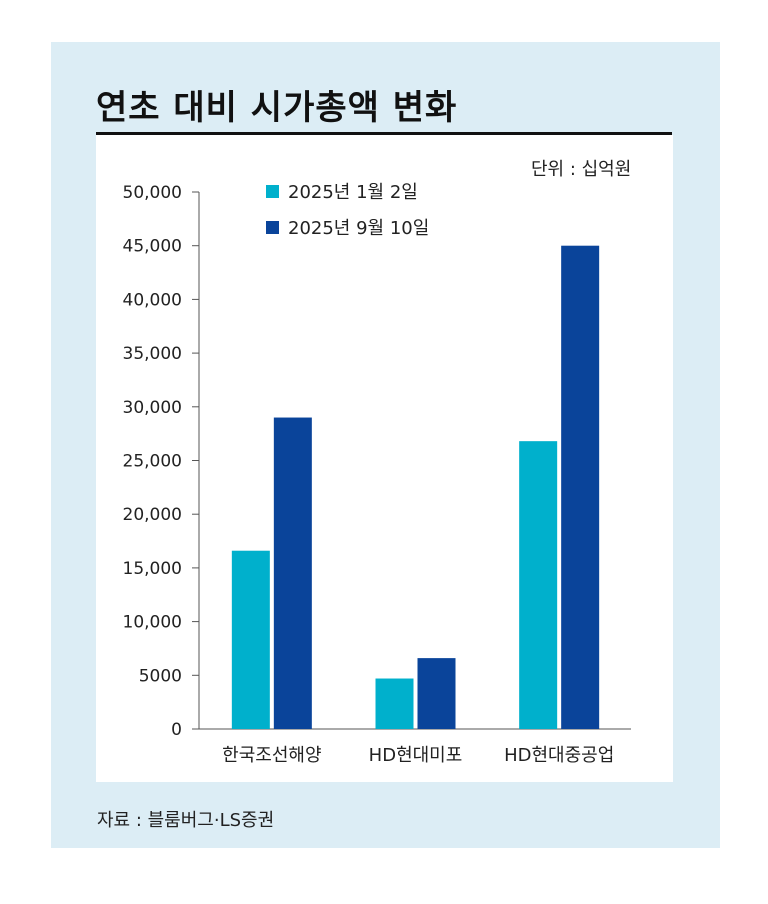  Describe the element at coordinates (152, 569) in the screenshot. I see `y-tick-label: 15,000` at that location.